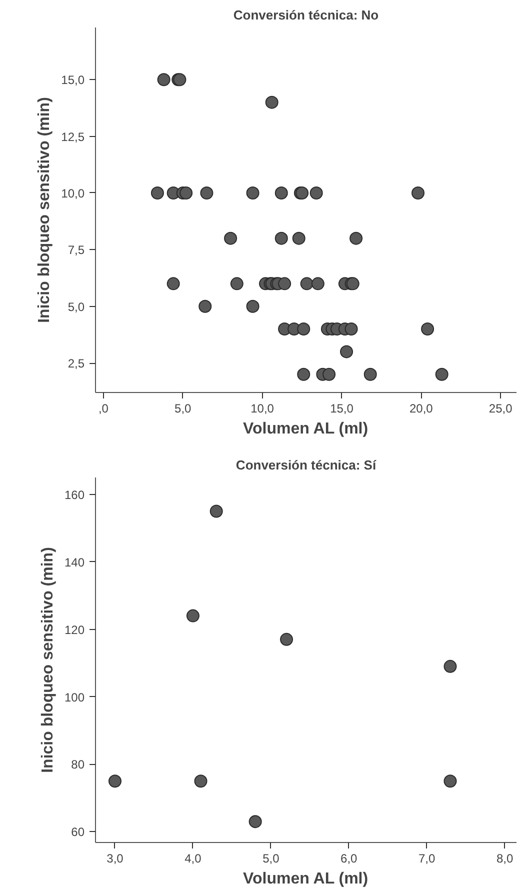 The width and height of the screenshot is (528, 895). Describe the element at coordinates (500, 409) in the screenshot. I see `x-tick-label: 25,0` at that location.